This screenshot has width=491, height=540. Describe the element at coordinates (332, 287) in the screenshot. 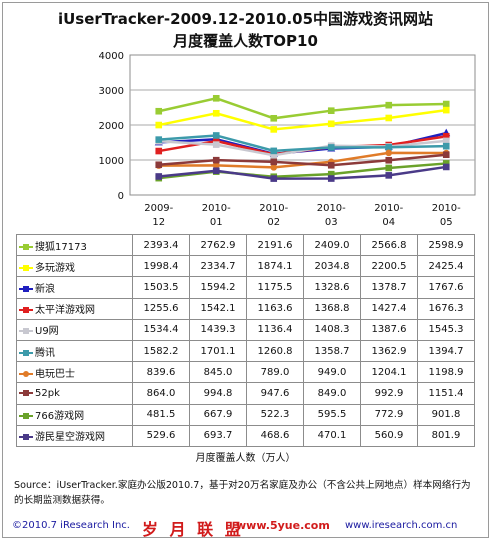

I see `table-cell: 1328.6` at that location.